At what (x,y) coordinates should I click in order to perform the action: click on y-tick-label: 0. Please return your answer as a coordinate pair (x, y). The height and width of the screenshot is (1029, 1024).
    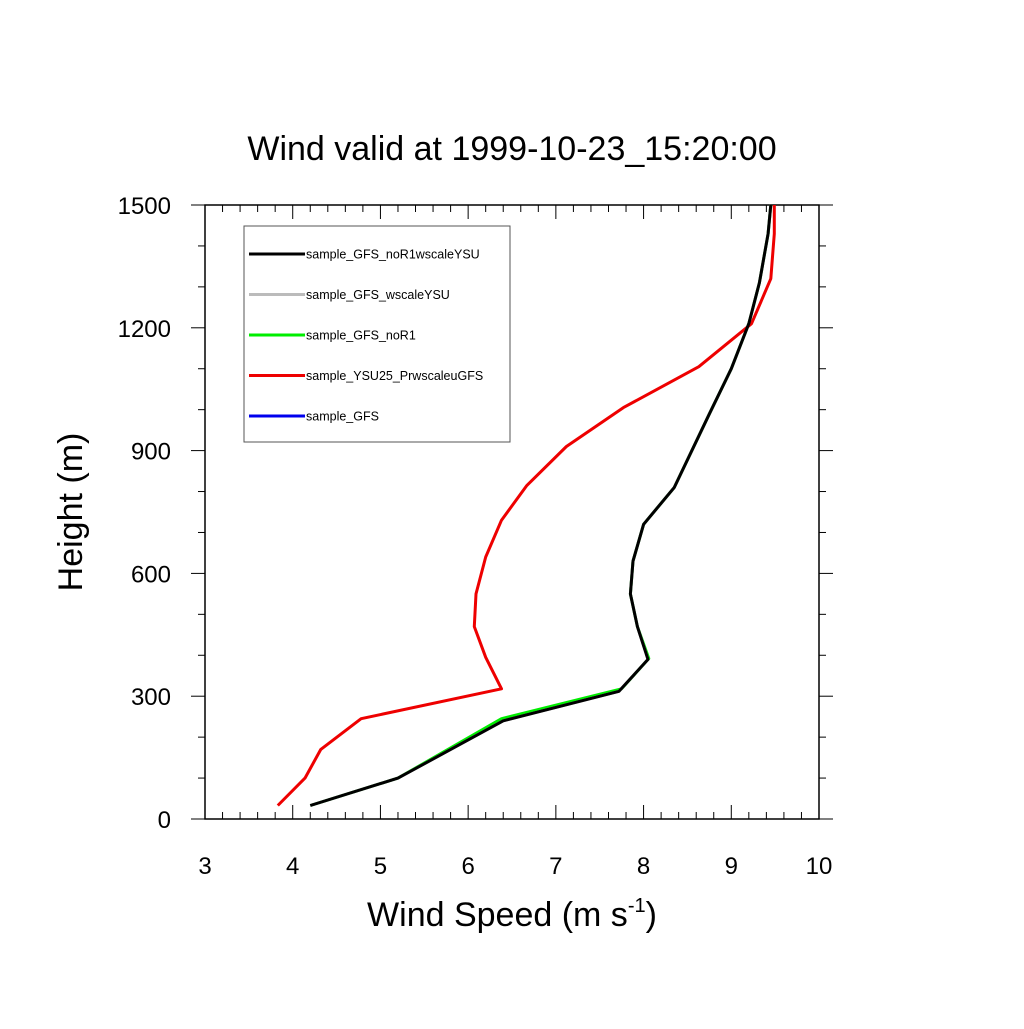
    Looking at the image, I should click on (164, 820).